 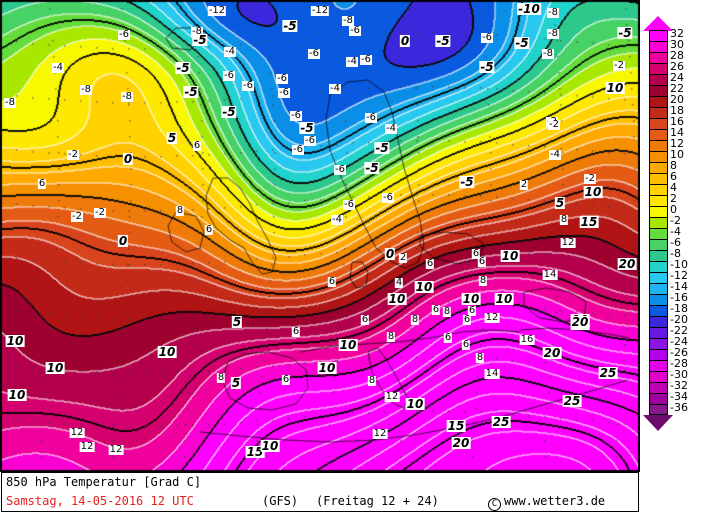 What do you see at coordinates (673, 176) in the screenshot?
I see `colorbar-tick: 6` at bounding box center [673, 176].